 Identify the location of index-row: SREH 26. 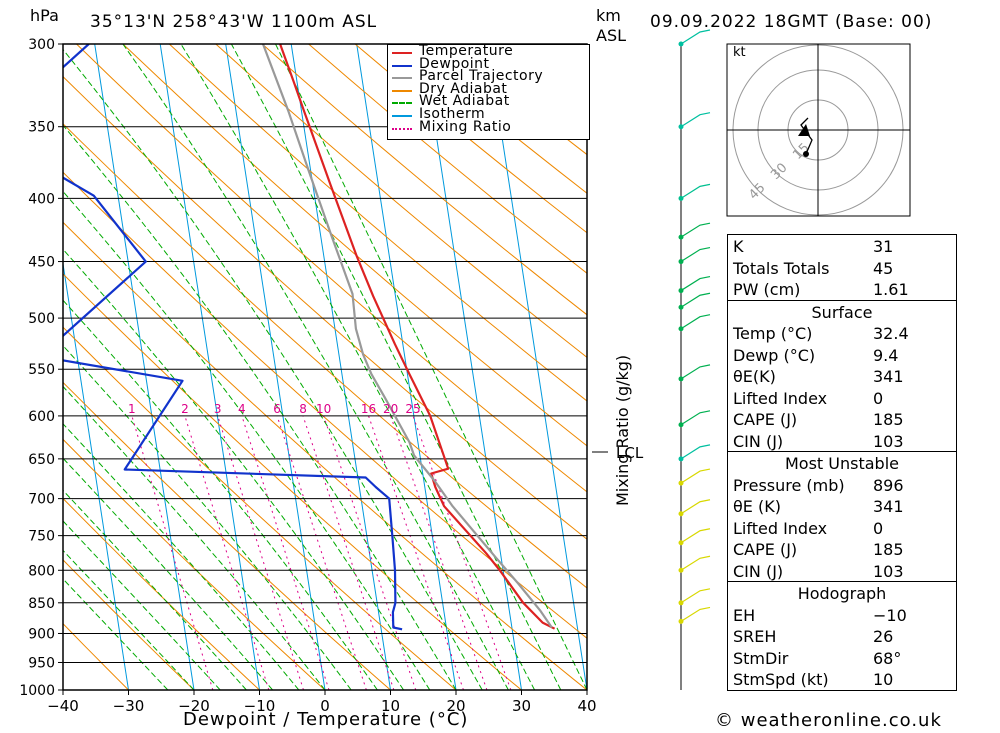
(842, 636).